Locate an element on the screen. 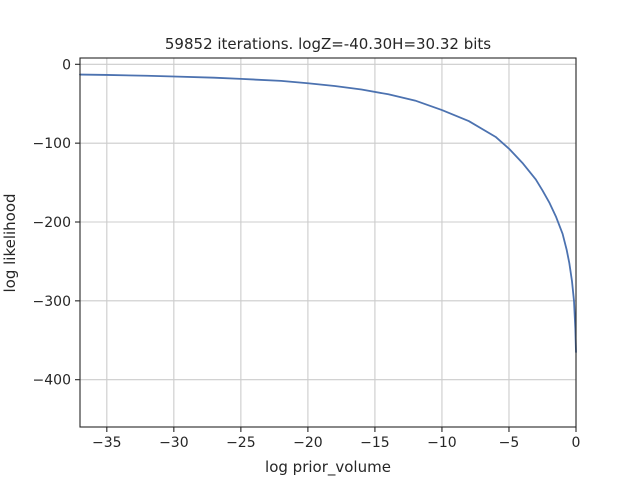 Image resolution: width=640 pixels, height=480 pixels. y-ticks: 0 −100 −200 −300 −400 is located at coordinates (56, 223).